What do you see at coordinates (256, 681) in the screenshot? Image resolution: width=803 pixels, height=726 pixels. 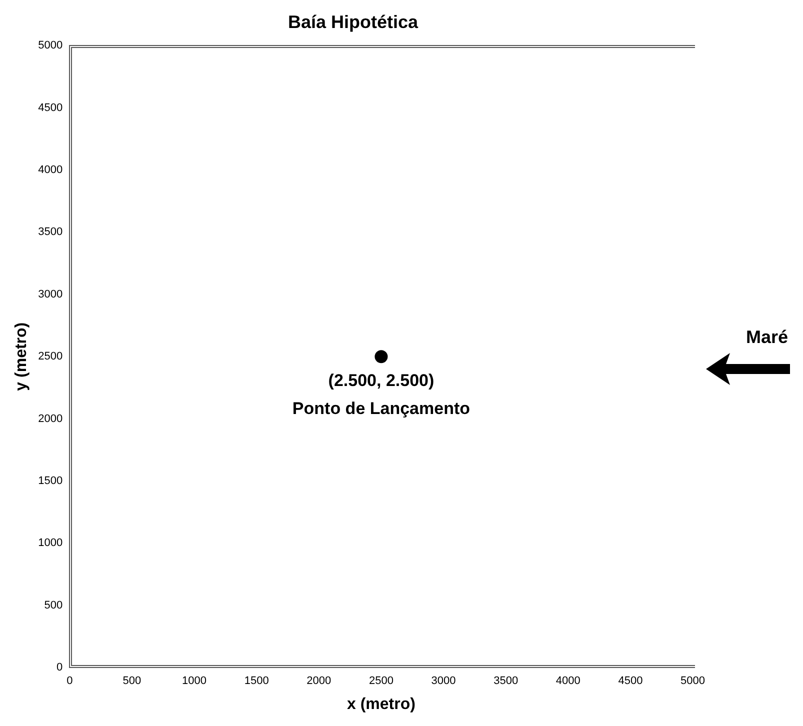 I see `x-tick-label: 1500` at bounding box center [256, 681].